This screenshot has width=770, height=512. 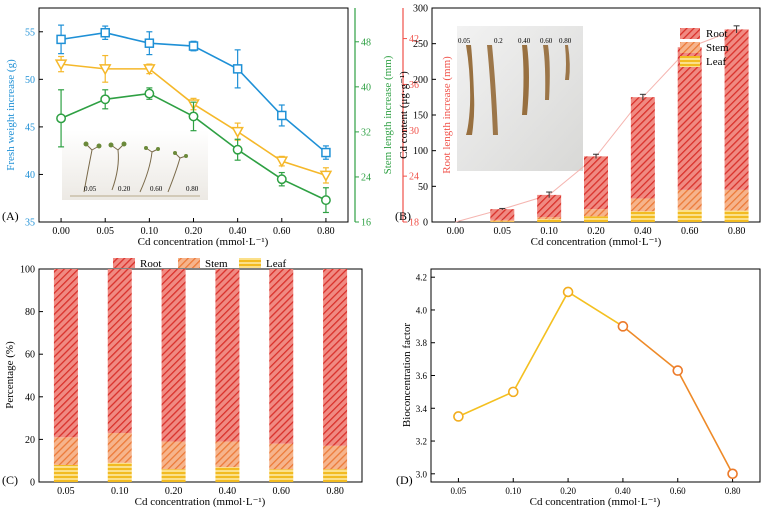 I want to click on panel-b-tag: (B), so click(x=403, y=216).